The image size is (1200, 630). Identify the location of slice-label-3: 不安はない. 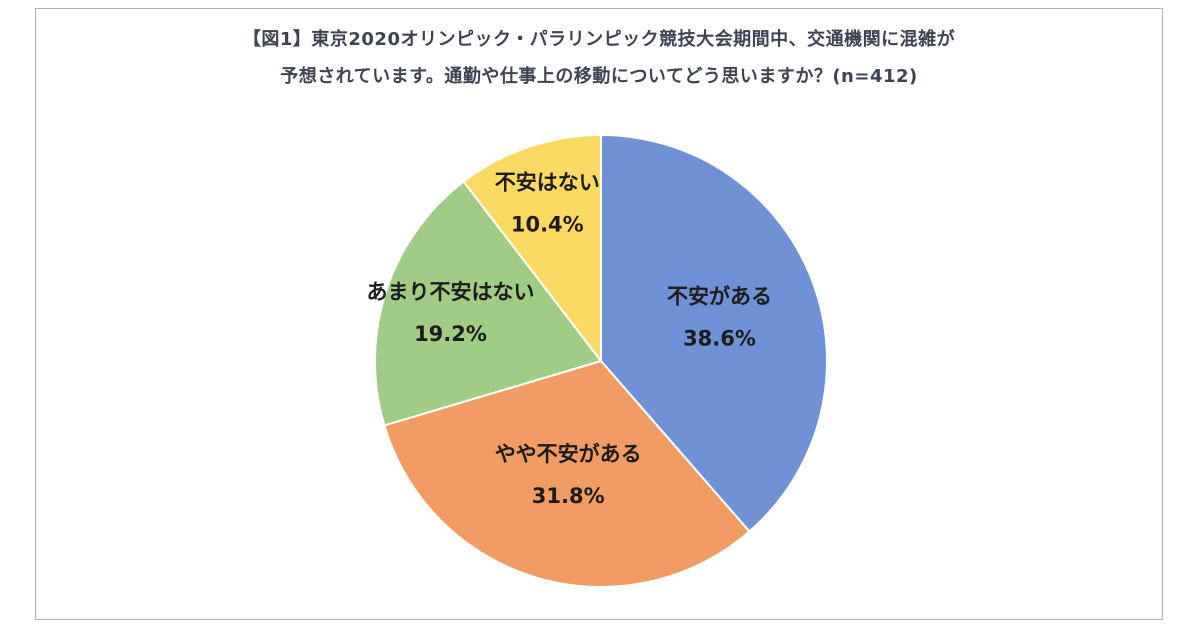
(547, 183).